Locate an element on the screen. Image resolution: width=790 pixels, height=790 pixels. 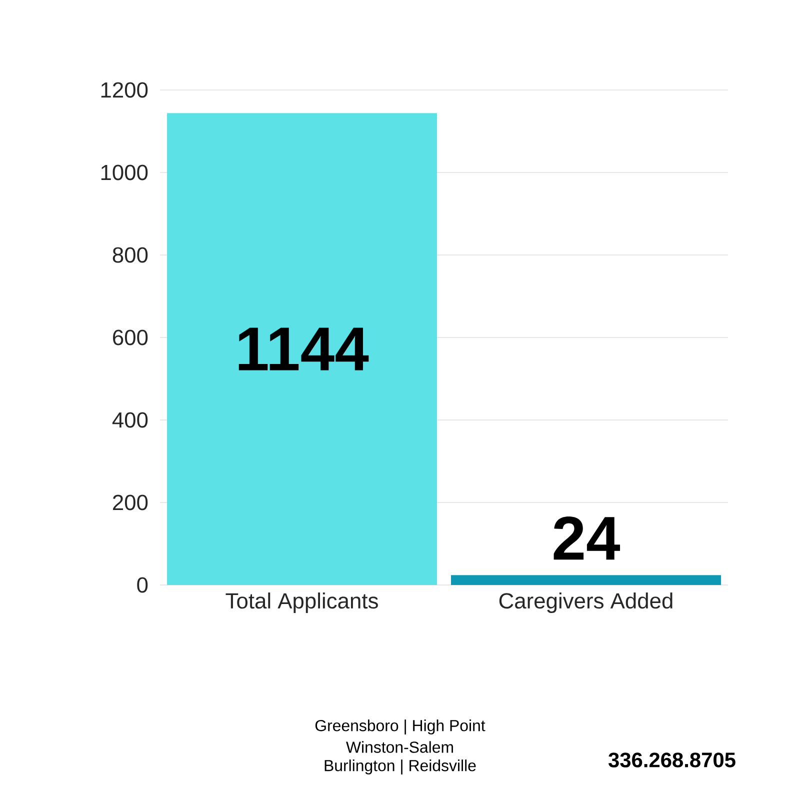
y-tick-label: 400 is located at coordinates (130, 420).